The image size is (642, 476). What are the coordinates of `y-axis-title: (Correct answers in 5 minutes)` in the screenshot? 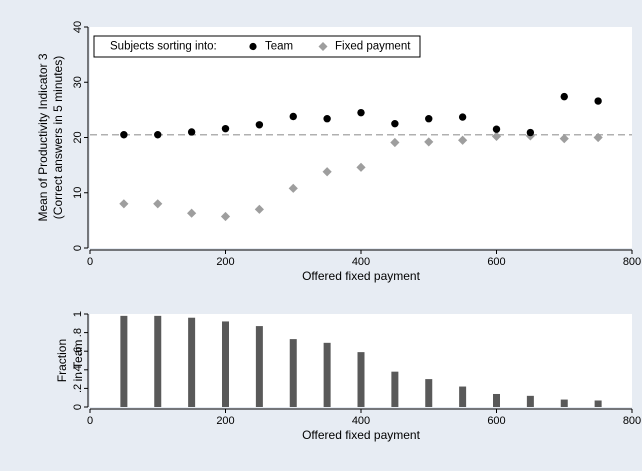 It's located at (58, 137).